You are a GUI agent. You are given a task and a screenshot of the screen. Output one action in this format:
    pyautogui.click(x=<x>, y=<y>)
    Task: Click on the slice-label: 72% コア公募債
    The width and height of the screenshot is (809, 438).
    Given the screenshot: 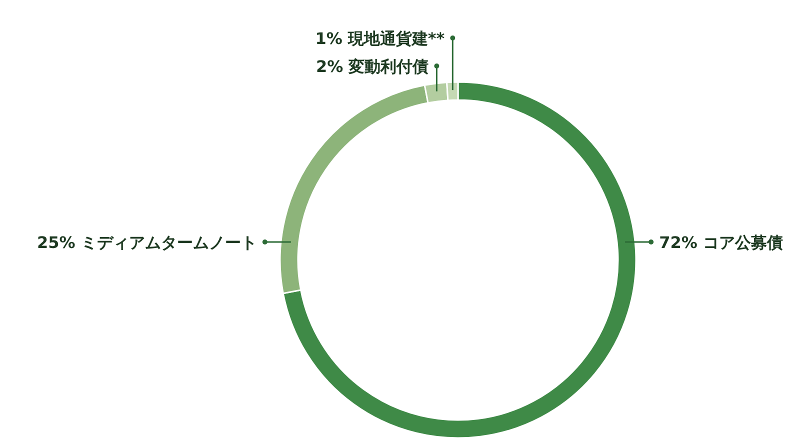 What is the action you would take?
    pyautogui.click(x=721, y=242)
    